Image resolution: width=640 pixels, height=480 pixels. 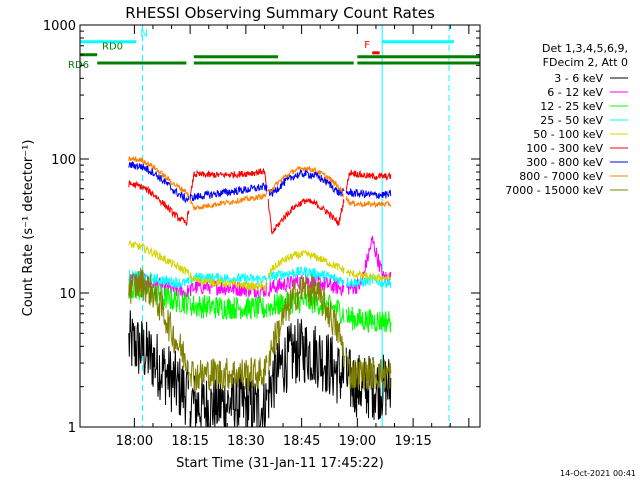 What do you see at coordinates (585, 48) in the screenshot?
I see `legend-header-line-1: Det 1,3,4,5,6,9,` at bounding box center [585, 48].